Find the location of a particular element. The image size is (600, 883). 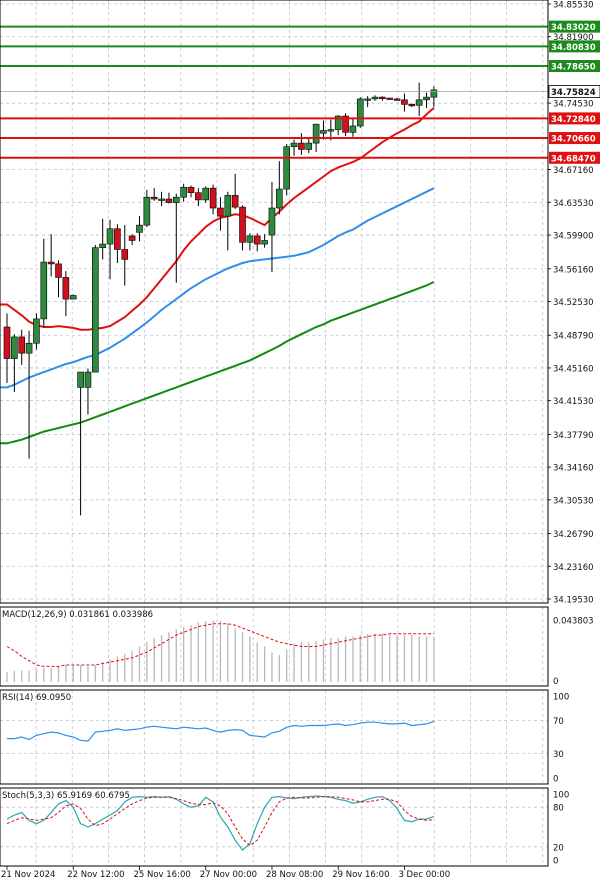

rsi-y-tick-label: 0 is located at coordinates (555, 780).